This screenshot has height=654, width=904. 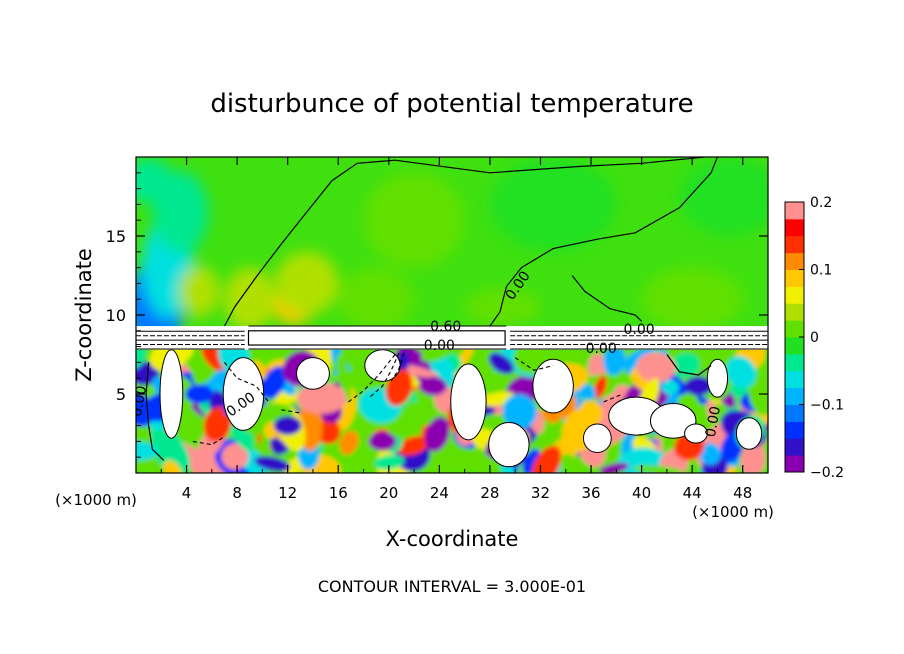 I want to click on colorbar-tick-label: 0.1, so click(x=821, y=271).